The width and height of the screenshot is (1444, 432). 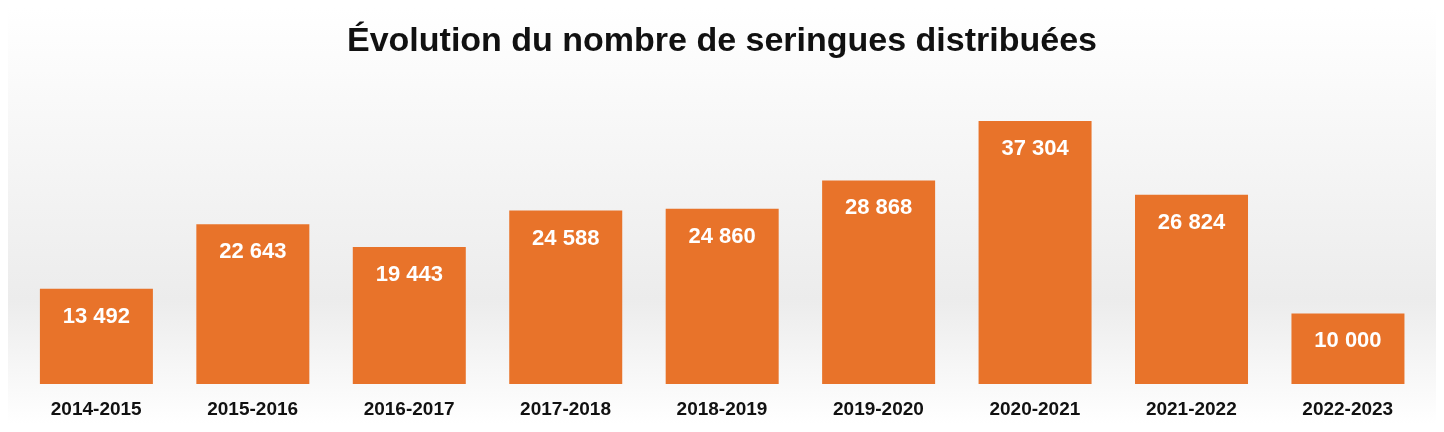 I want to click on x-tick-label: 2016-2017, so click(x=409, y=409).